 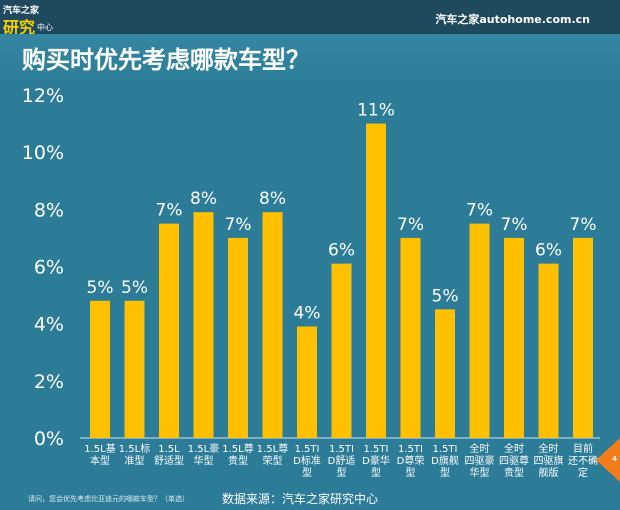 What do you see at coordinates (614, 459) in the screenshot?
I see `page-number: 4` at bounding box center [614, 459].